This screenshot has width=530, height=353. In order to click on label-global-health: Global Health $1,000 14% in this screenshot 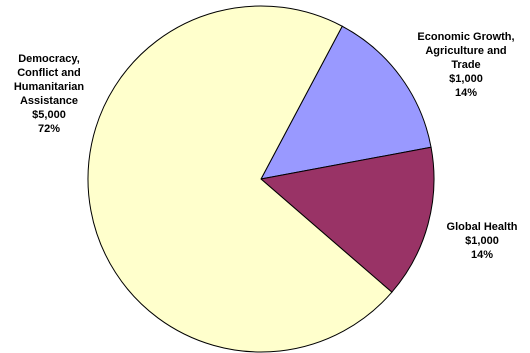, I will do `click(482, 241)`.